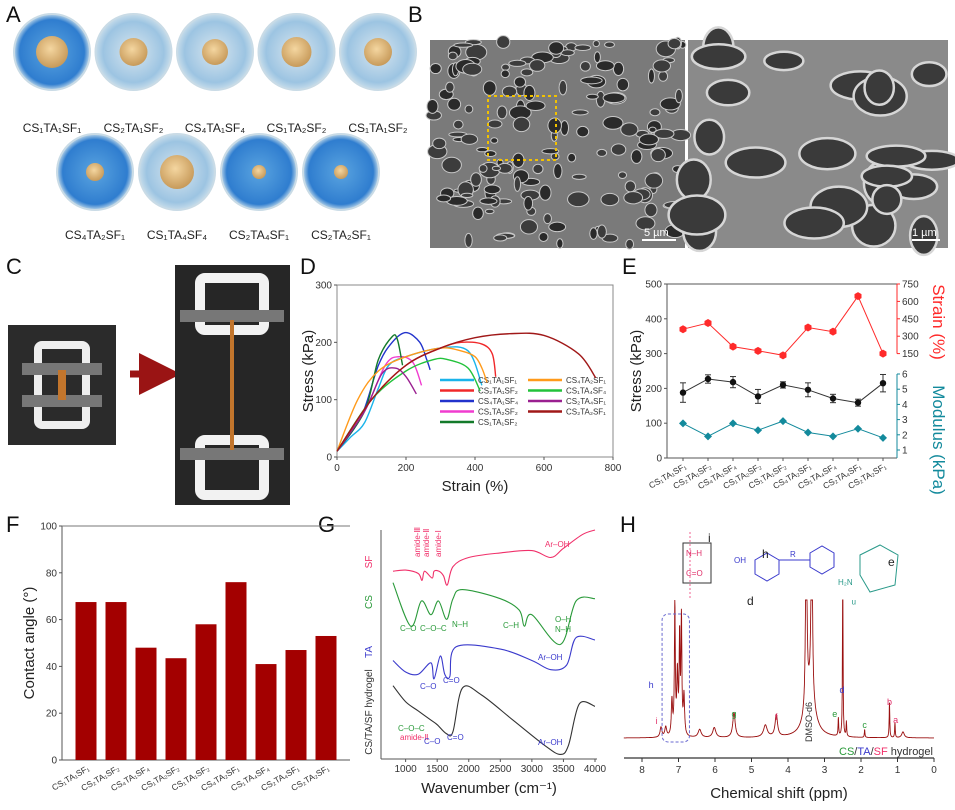 This screenshot has height=810, width=955. What do you see at coordinates (52, 620) in the screenshot?
I see `y-tick-label: 60` at bounding box center [52, 620].